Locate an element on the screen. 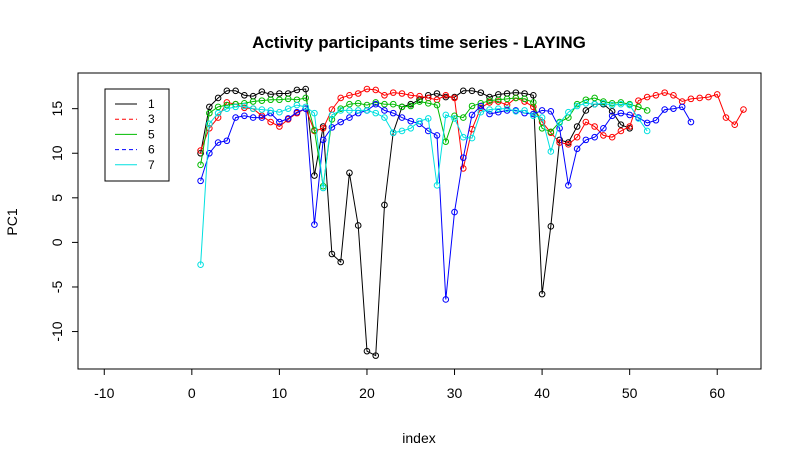  series-line is located at coordinates (424, 142).